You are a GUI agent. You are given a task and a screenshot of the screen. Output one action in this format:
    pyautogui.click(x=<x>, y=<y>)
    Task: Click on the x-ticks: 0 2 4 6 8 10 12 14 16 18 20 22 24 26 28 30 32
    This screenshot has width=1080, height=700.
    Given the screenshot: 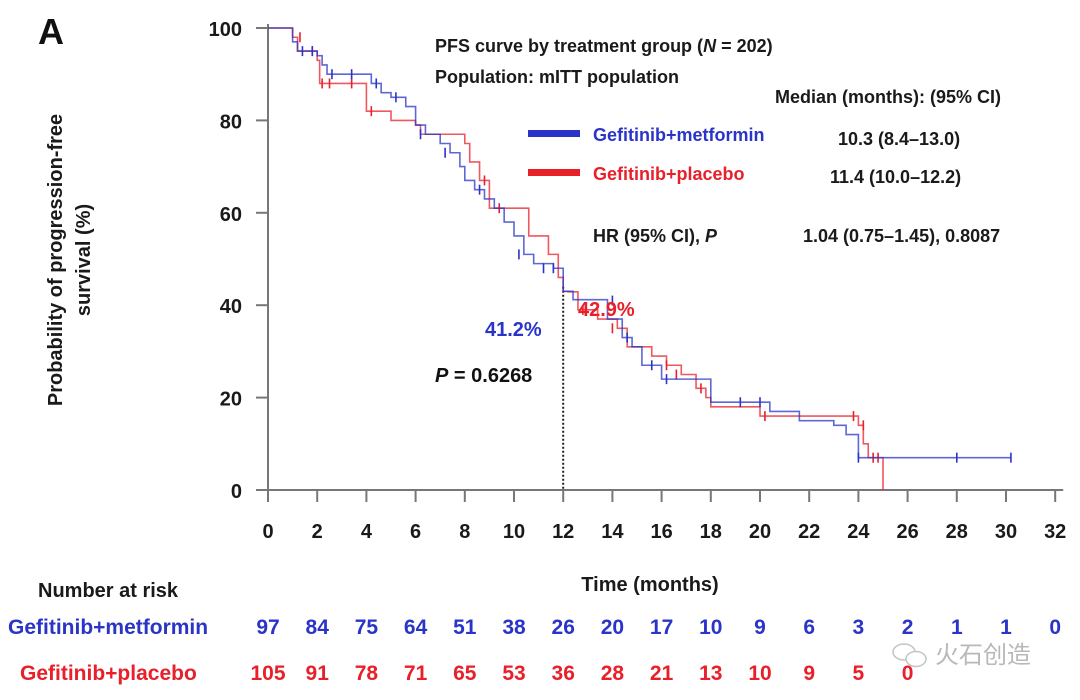 What is the action you would take?
    pyautogui.click(x=664, y=516)
    